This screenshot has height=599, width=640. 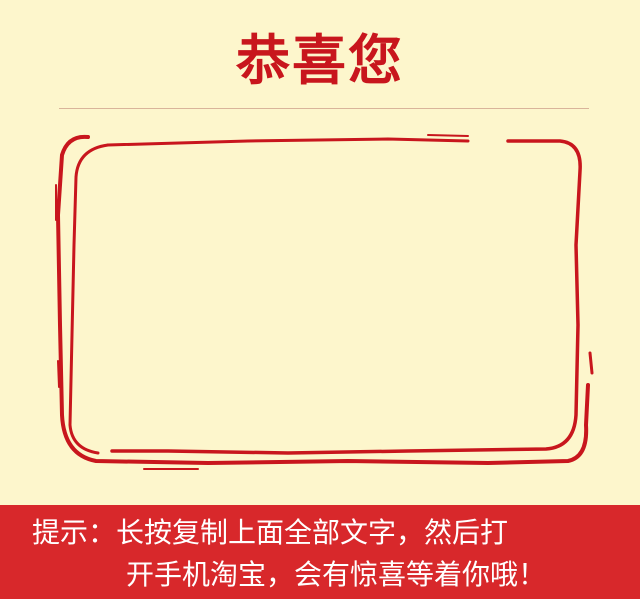 I want to click on hint-text-line-2: 开手机淘宝，会有惊喜等着你哦！, so click(x=336, y=574).